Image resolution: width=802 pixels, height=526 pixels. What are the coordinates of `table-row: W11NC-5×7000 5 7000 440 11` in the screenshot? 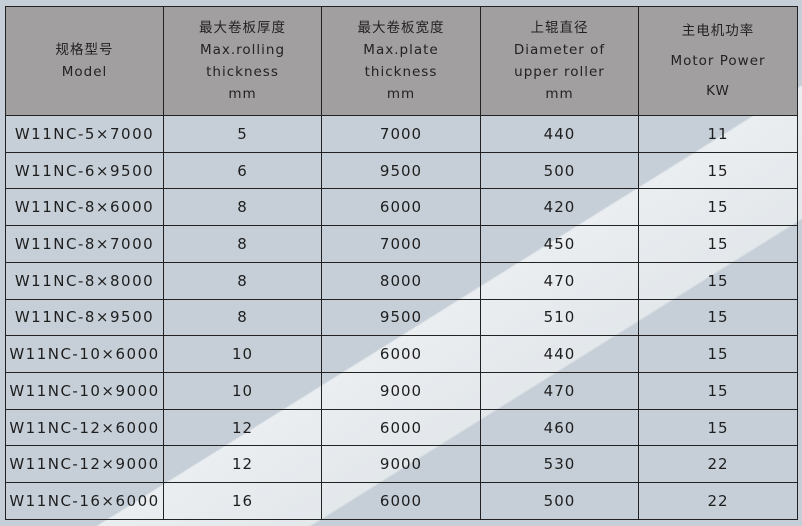 It's located at (401, 134).